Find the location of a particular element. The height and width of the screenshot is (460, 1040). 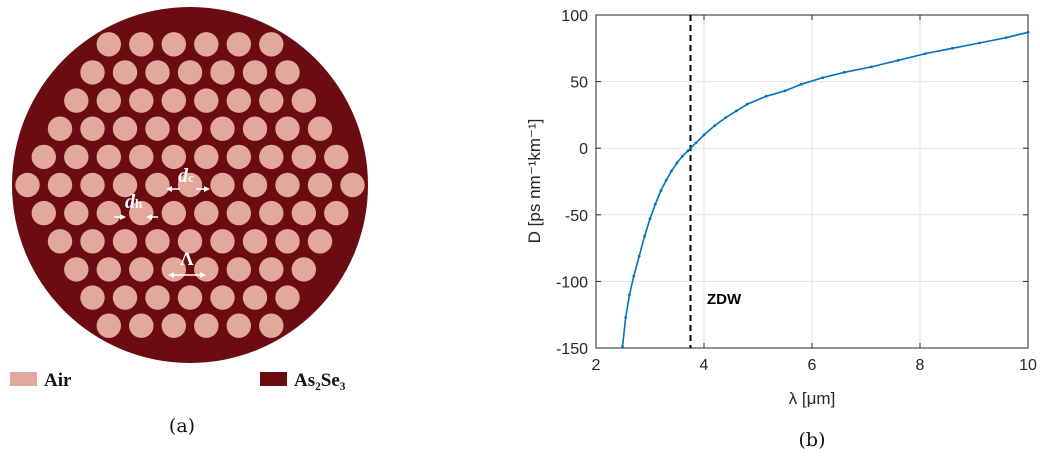

x-tick-label: 10 is located at coordinates (1028, 365).